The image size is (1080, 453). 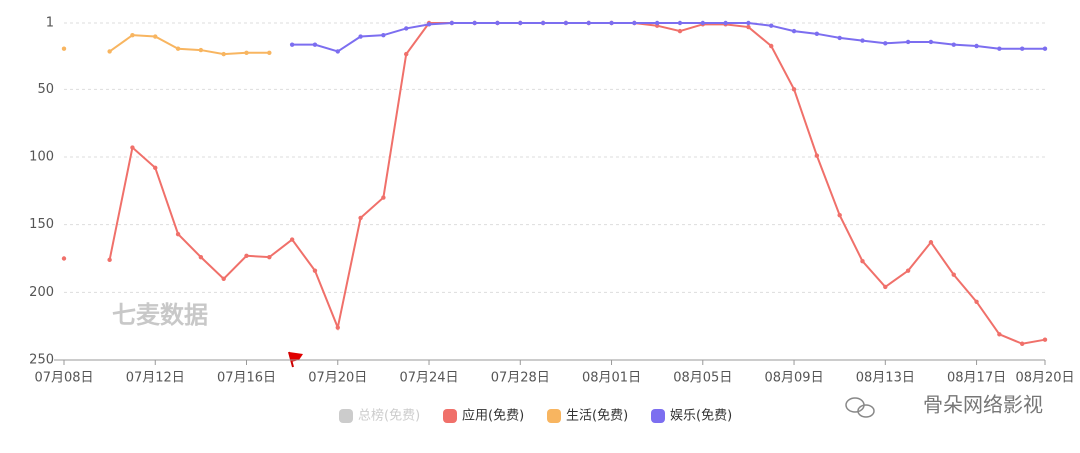 What do you see at coordinates (246, 378) in the screenshot?
I see `x-tick-label: 07月16日` at bounding box center [246, 378].